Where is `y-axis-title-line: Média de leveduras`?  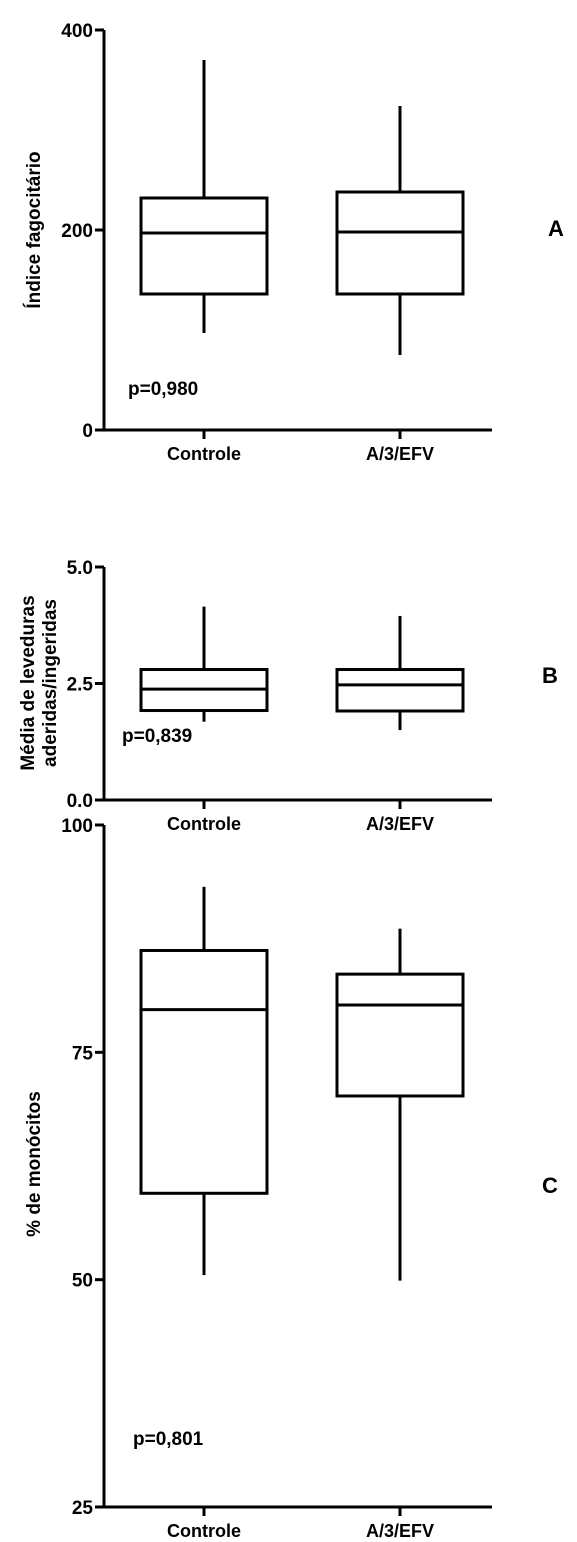 y-axis-title-line: Média de leveduras is located at coordinates (28, 682).